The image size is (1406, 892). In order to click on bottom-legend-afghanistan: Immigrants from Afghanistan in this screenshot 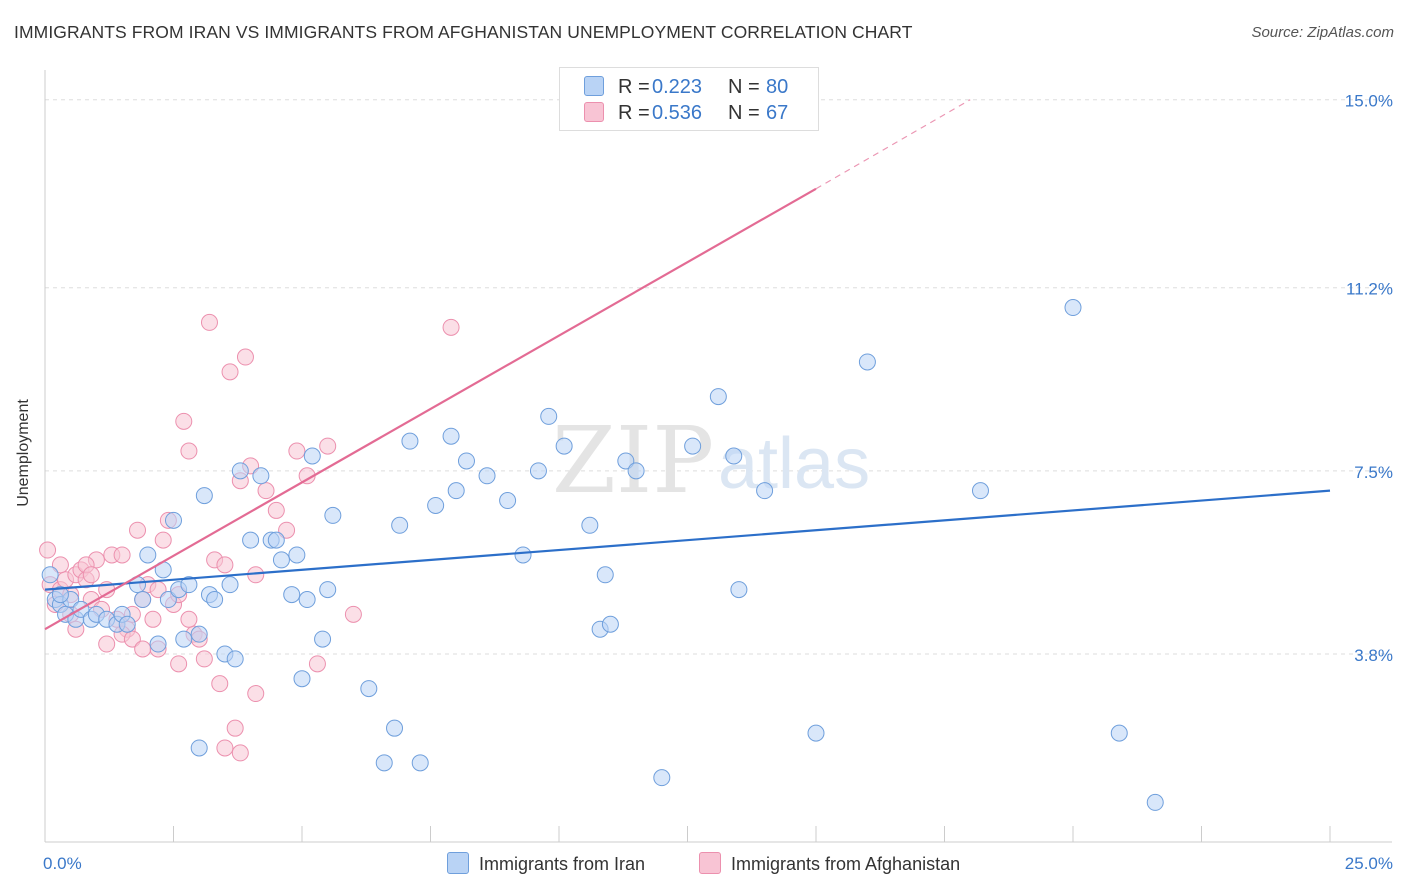, I will do `click(829, 863)`.